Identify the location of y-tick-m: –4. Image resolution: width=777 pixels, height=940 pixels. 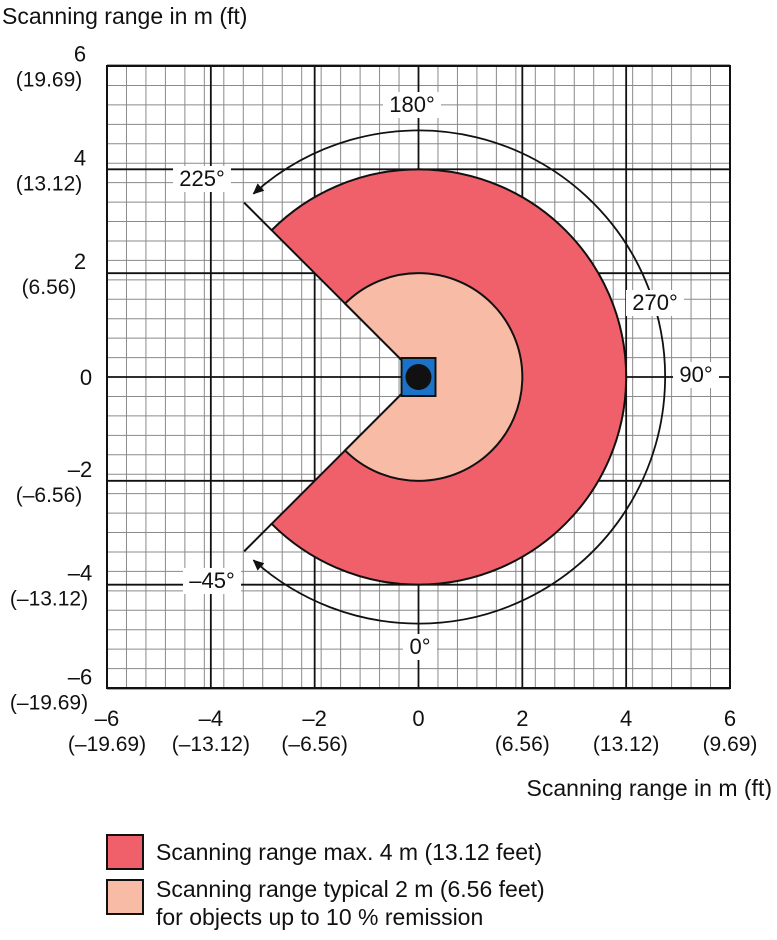
(80, 573).